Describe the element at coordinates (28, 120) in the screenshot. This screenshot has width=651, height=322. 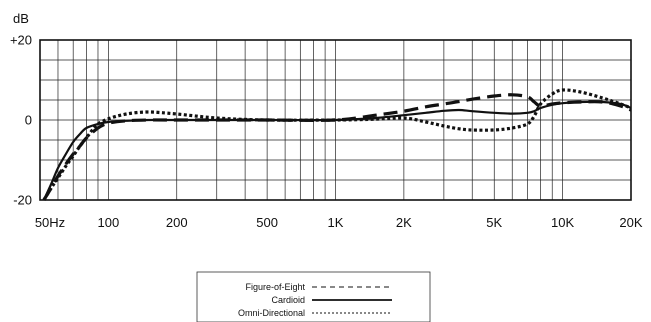
I see `y-tick-label: 0` at that location.